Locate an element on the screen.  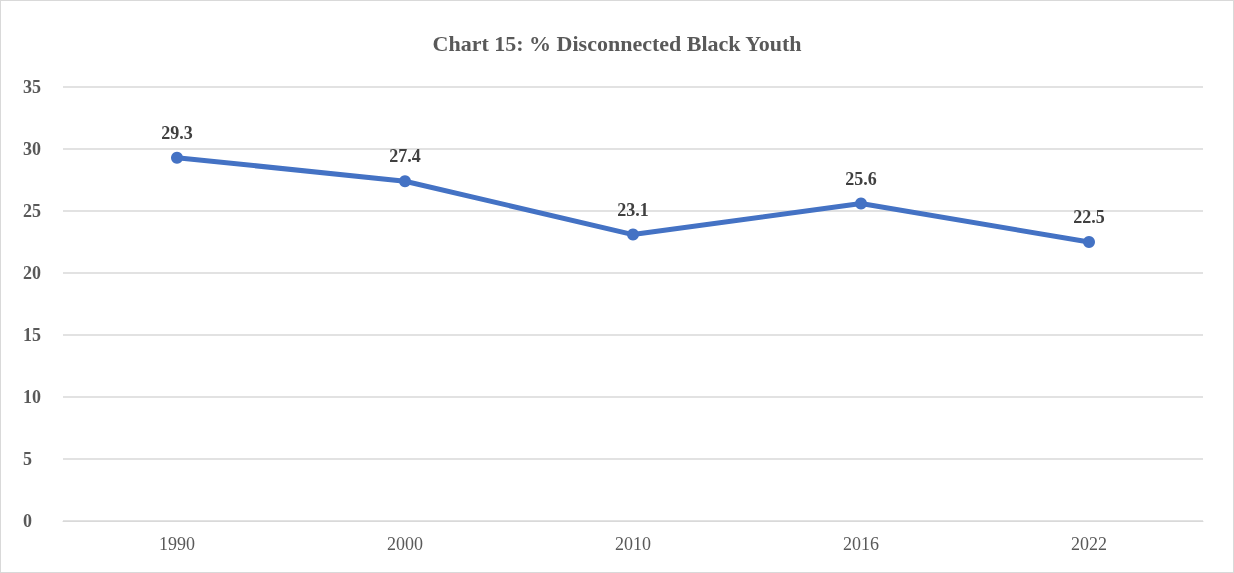
y-tick-label: 0 is located at coordinates (27, 521).